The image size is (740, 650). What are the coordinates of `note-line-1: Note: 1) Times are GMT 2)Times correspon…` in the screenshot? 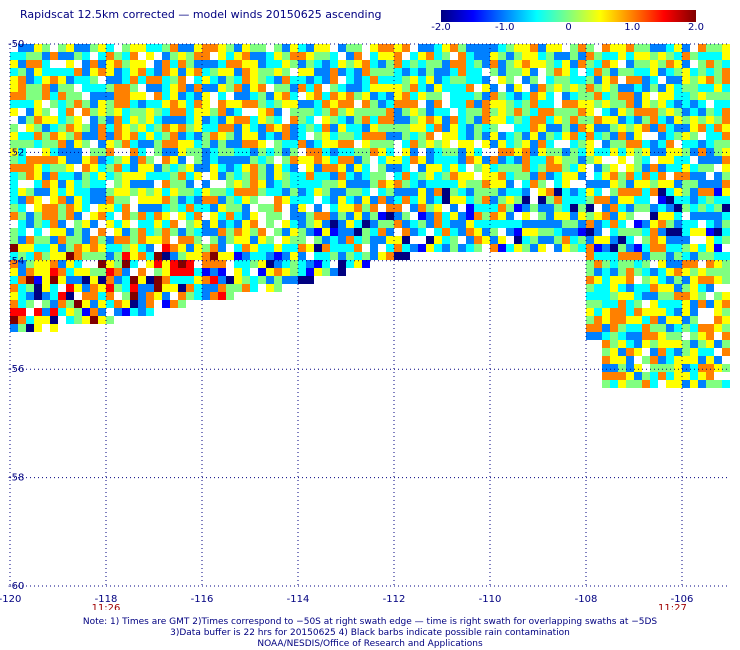 It's located at (370, 622).